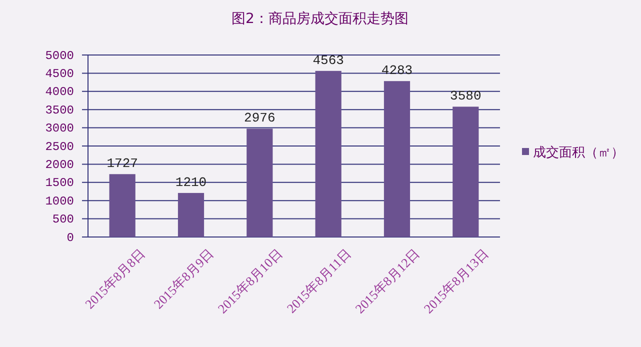 The width and height of the screenshot is (641, 347). I want to click on y-tick-label: 1500, so click(59, 183).